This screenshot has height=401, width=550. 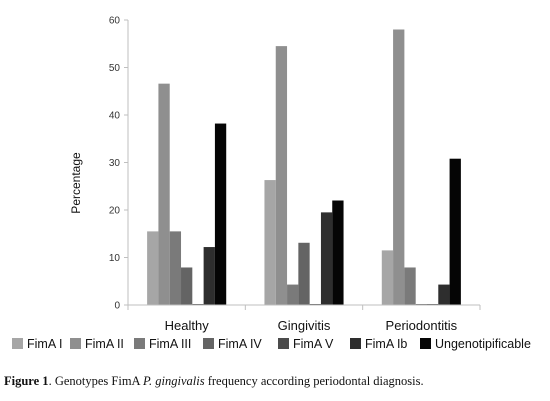 I want to click on category-label: Periodontitis, so click(x=422, y=325).